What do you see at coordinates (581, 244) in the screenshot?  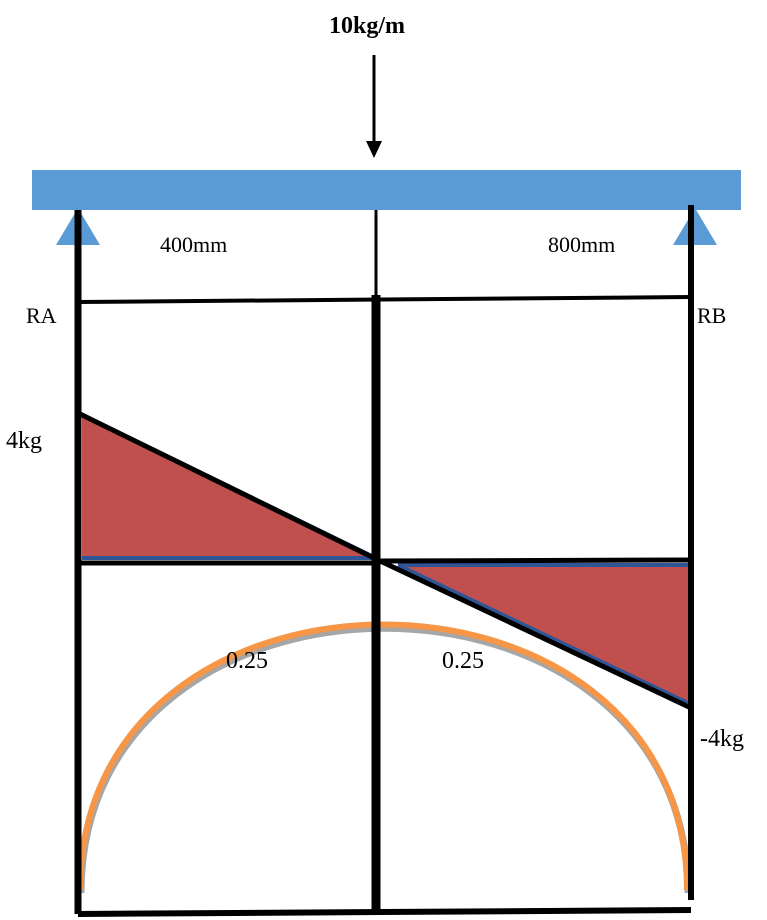 I see `span-right-label: 800mm` at bounding box center [581, 244].